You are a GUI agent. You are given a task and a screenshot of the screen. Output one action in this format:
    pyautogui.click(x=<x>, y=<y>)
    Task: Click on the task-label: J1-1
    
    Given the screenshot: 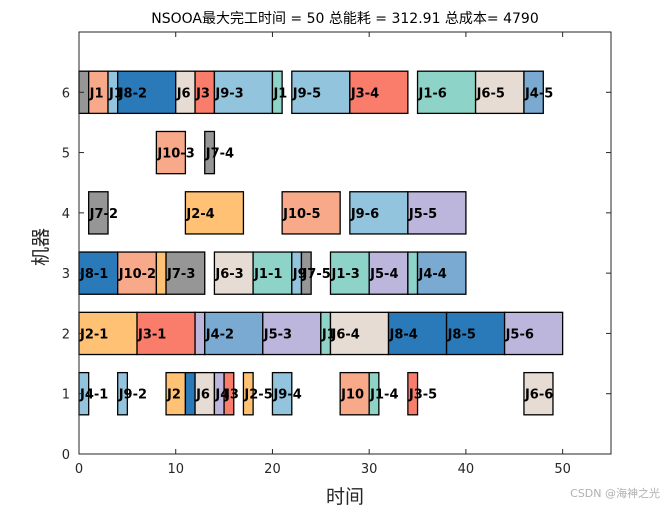 What is the action you would take?
    pyautogui.click(x=267, y=274)
    